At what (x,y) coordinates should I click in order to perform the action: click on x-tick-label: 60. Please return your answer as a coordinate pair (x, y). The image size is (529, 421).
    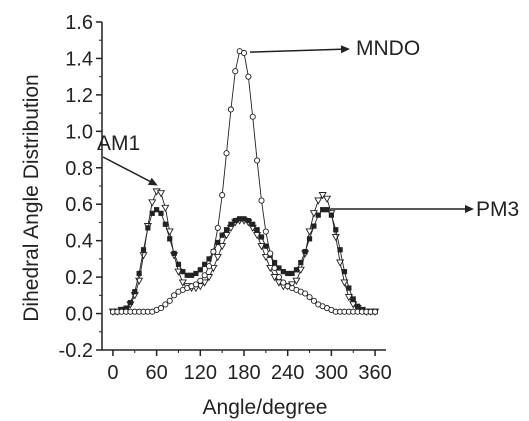
    Looking at the image, I should click on (156, 373).